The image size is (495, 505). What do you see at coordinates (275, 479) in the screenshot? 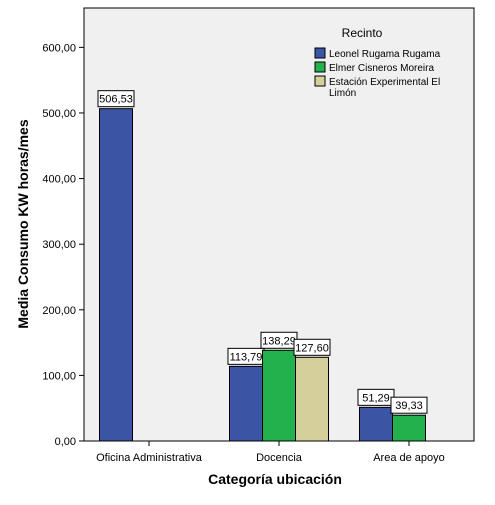
I see `x-axis-title: Categoría ubicación` at bounding box center [275, 479].